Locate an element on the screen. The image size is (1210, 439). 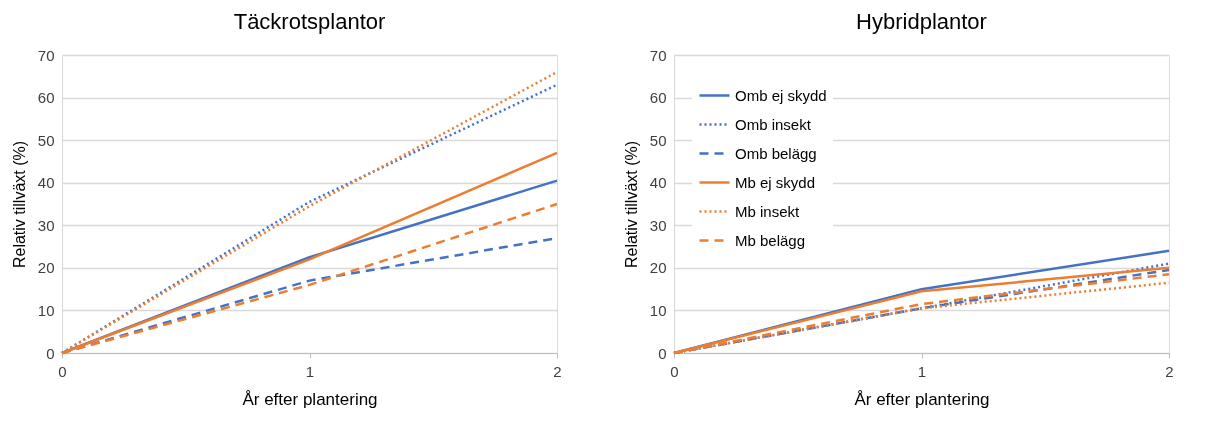
legend-label: Omb belägg is located at coordinates (776, 153).